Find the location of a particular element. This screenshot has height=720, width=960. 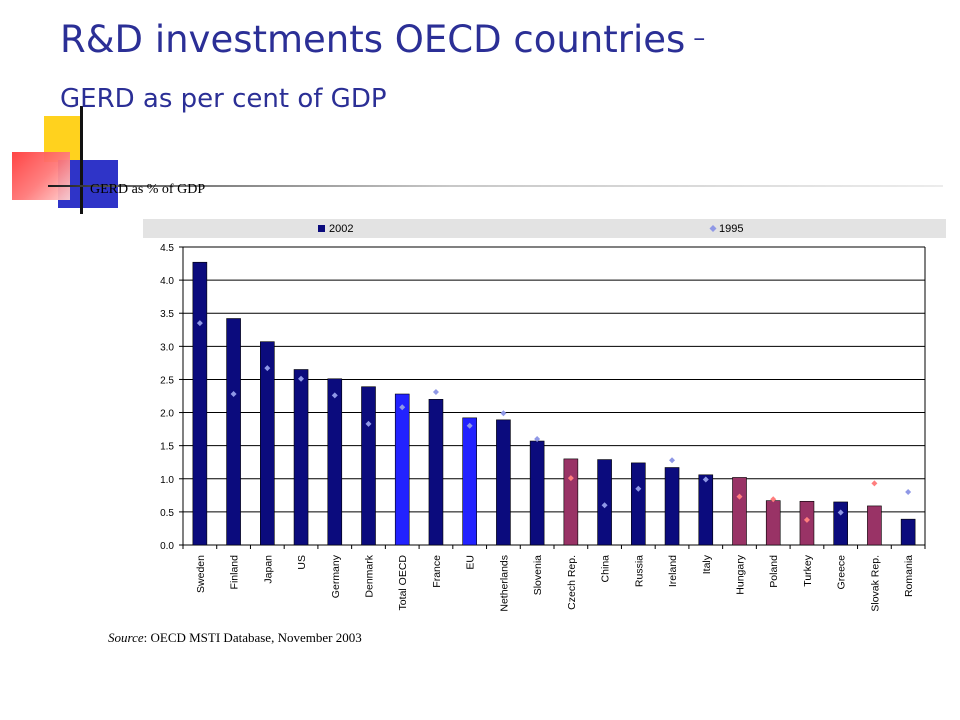

slide-subtitle: GERD as per cent of GDP is located at coordinates (223, 99).